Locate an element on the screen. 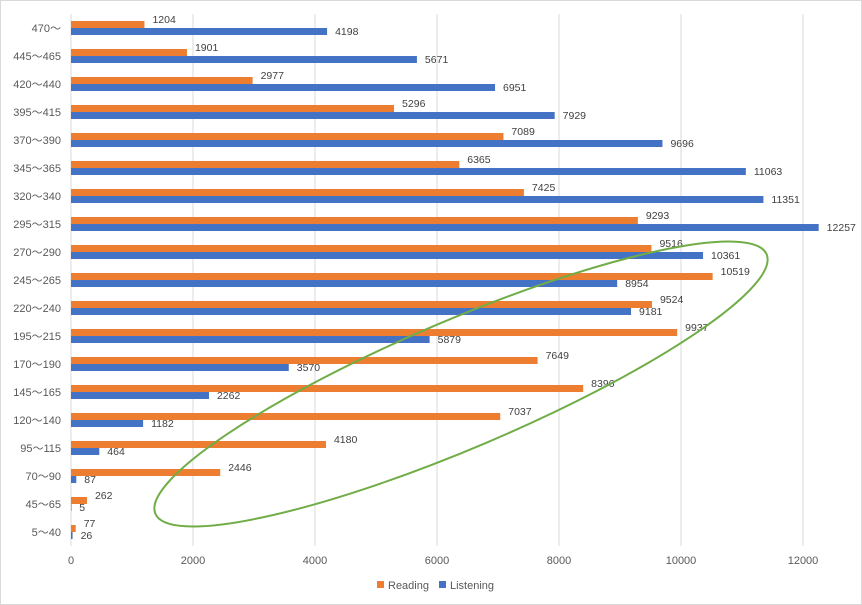 The width and height of the screenshot is (862, 605). data-label-listening: 2262 is located at coordinates (229, 396).